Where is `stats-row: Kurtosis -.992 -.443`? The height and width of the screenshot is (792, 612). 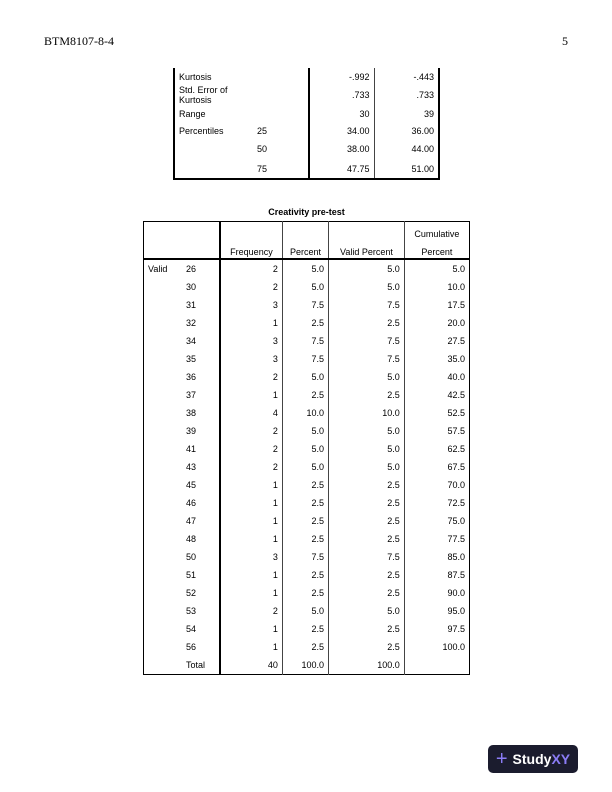 stats-row: Kurtosis -.992 -.443 is located at coordinates (306, 76).